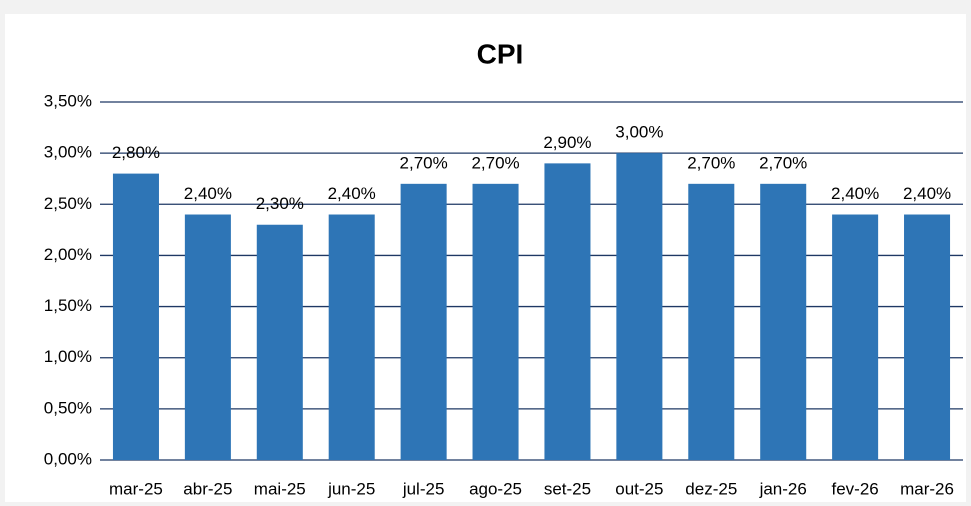 This screenshot has width=971, height=506. I want to click on y-tick-label: 1,00%, so click(68, 356).